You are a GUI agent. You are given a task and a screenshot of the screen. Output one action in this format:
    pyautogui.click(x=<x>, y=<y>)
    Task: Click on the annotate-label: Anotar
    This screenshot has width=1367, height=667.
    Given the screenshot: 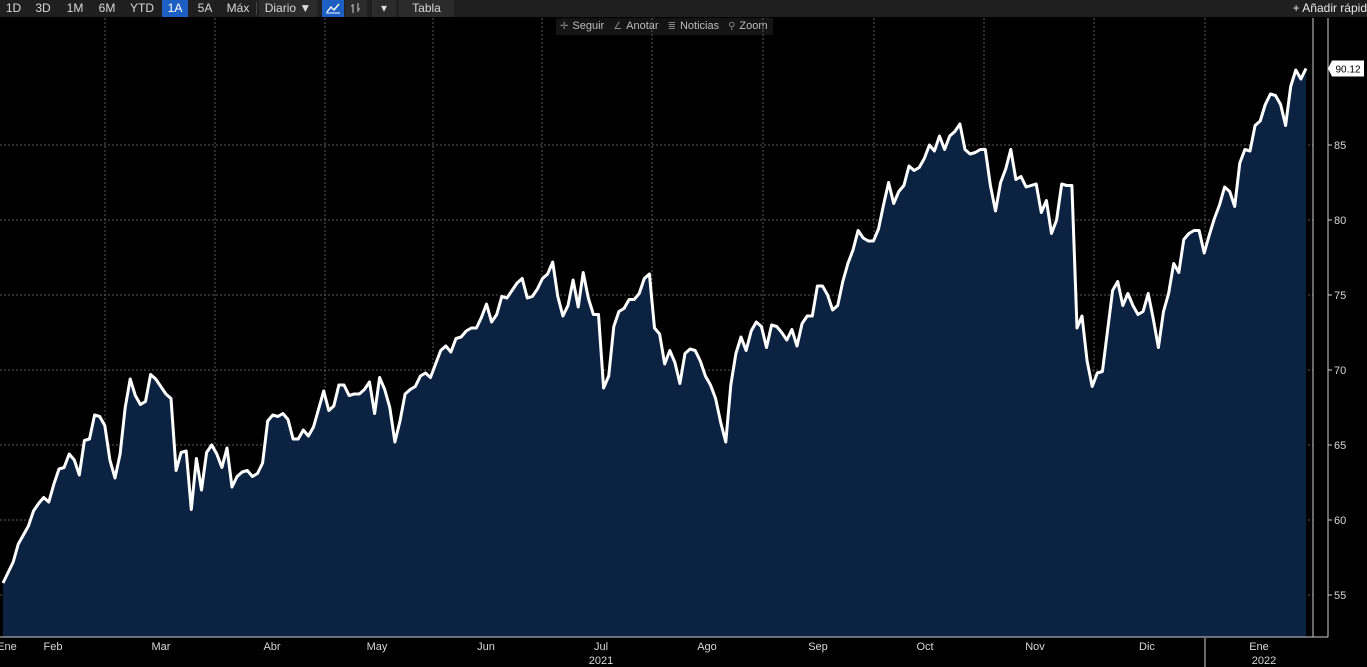 What is the action you would take?
    pyautogui.click(x=642, y=26)
    